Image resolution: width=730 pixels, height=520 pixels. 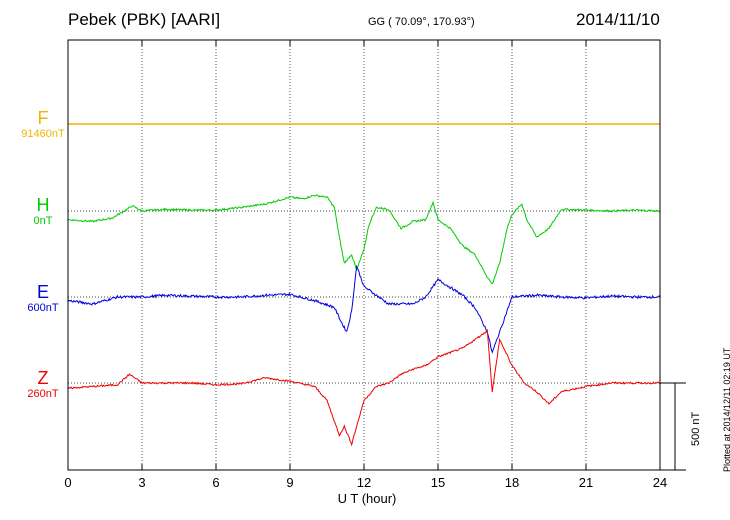 What do you see at coordinates (43, 205) in the screenshot?
I see `component-name: H` at bounding box center [43, 205].